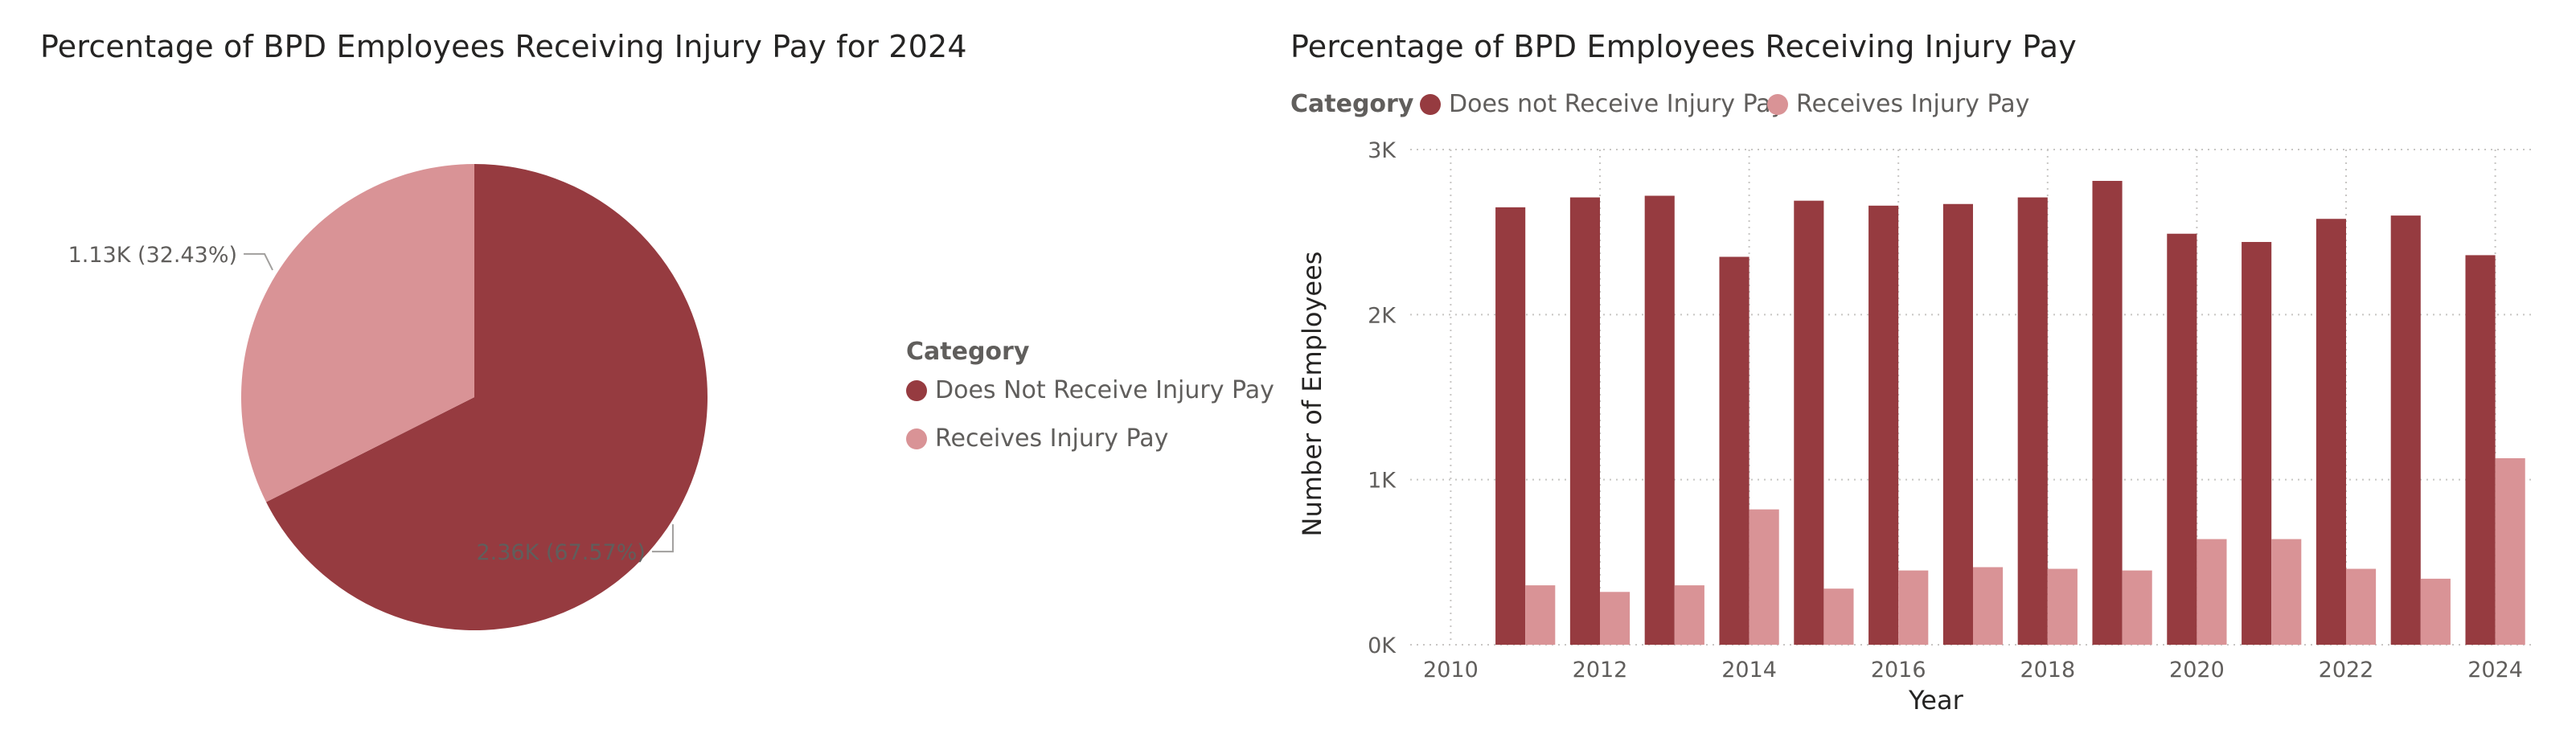  I want to click on x-tick-label: 2020, so click(2197, 670).